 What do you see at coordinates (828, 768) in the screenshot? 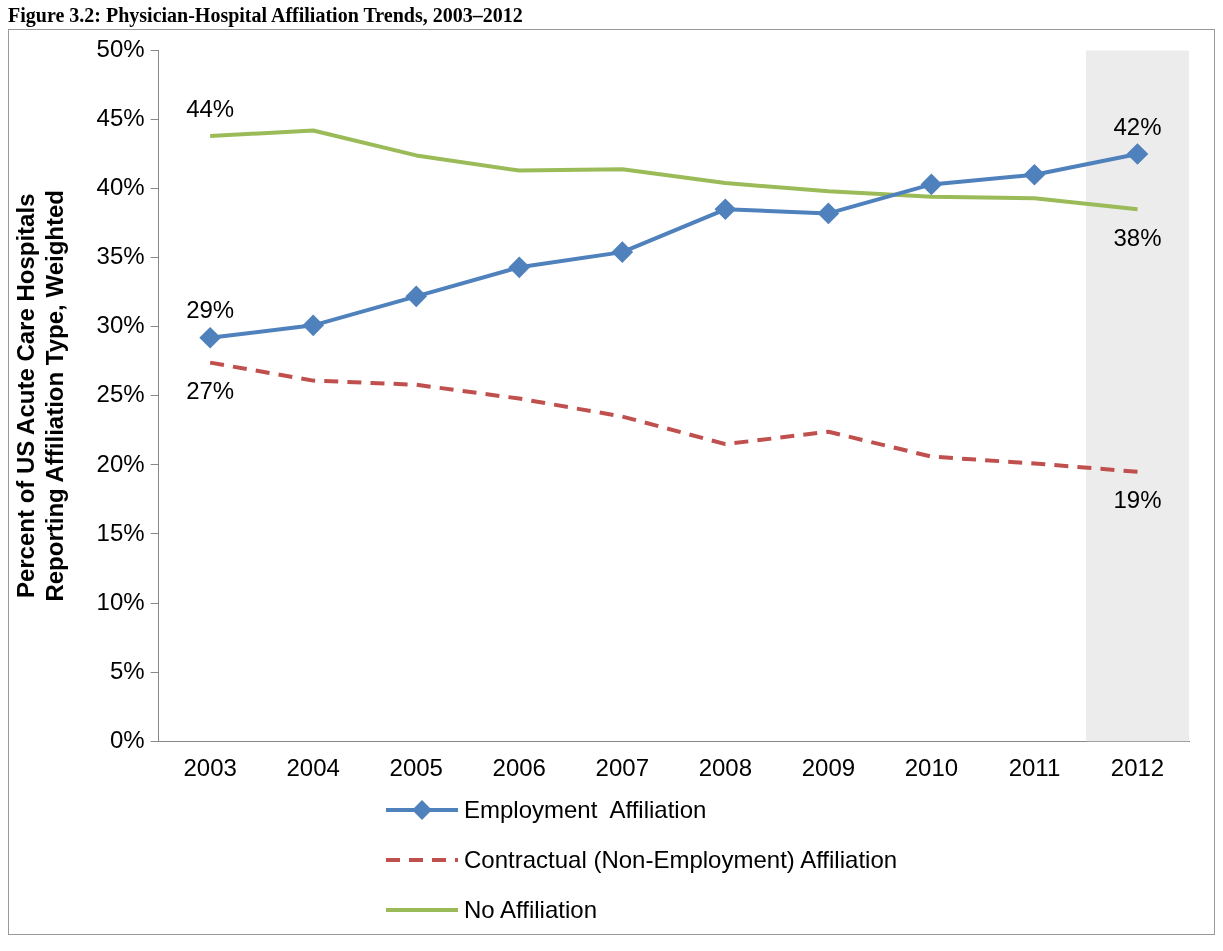
I see `x-tick-label: 2009` at bounding box center [828, 768].